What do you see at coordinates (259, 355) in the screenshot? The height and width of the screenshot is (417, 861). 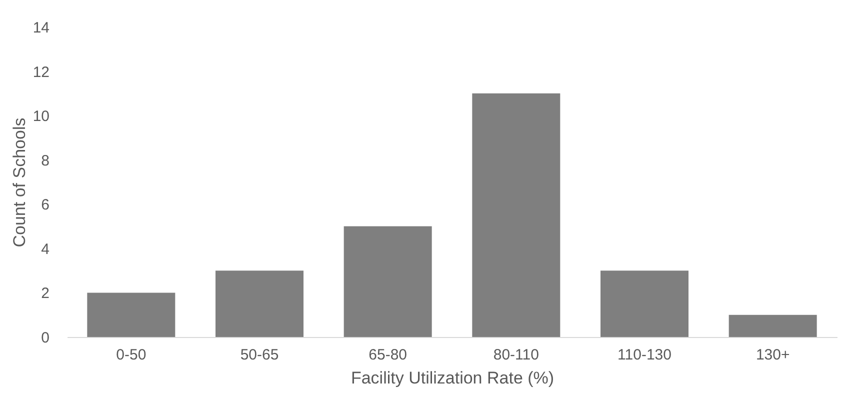 I see `x-tick-label: 50-65` at bounding box center [259, 355].